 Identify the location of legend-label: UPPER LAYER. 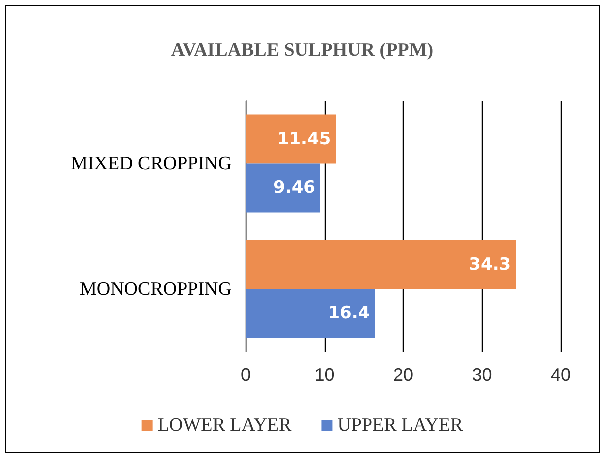
(401, 425).